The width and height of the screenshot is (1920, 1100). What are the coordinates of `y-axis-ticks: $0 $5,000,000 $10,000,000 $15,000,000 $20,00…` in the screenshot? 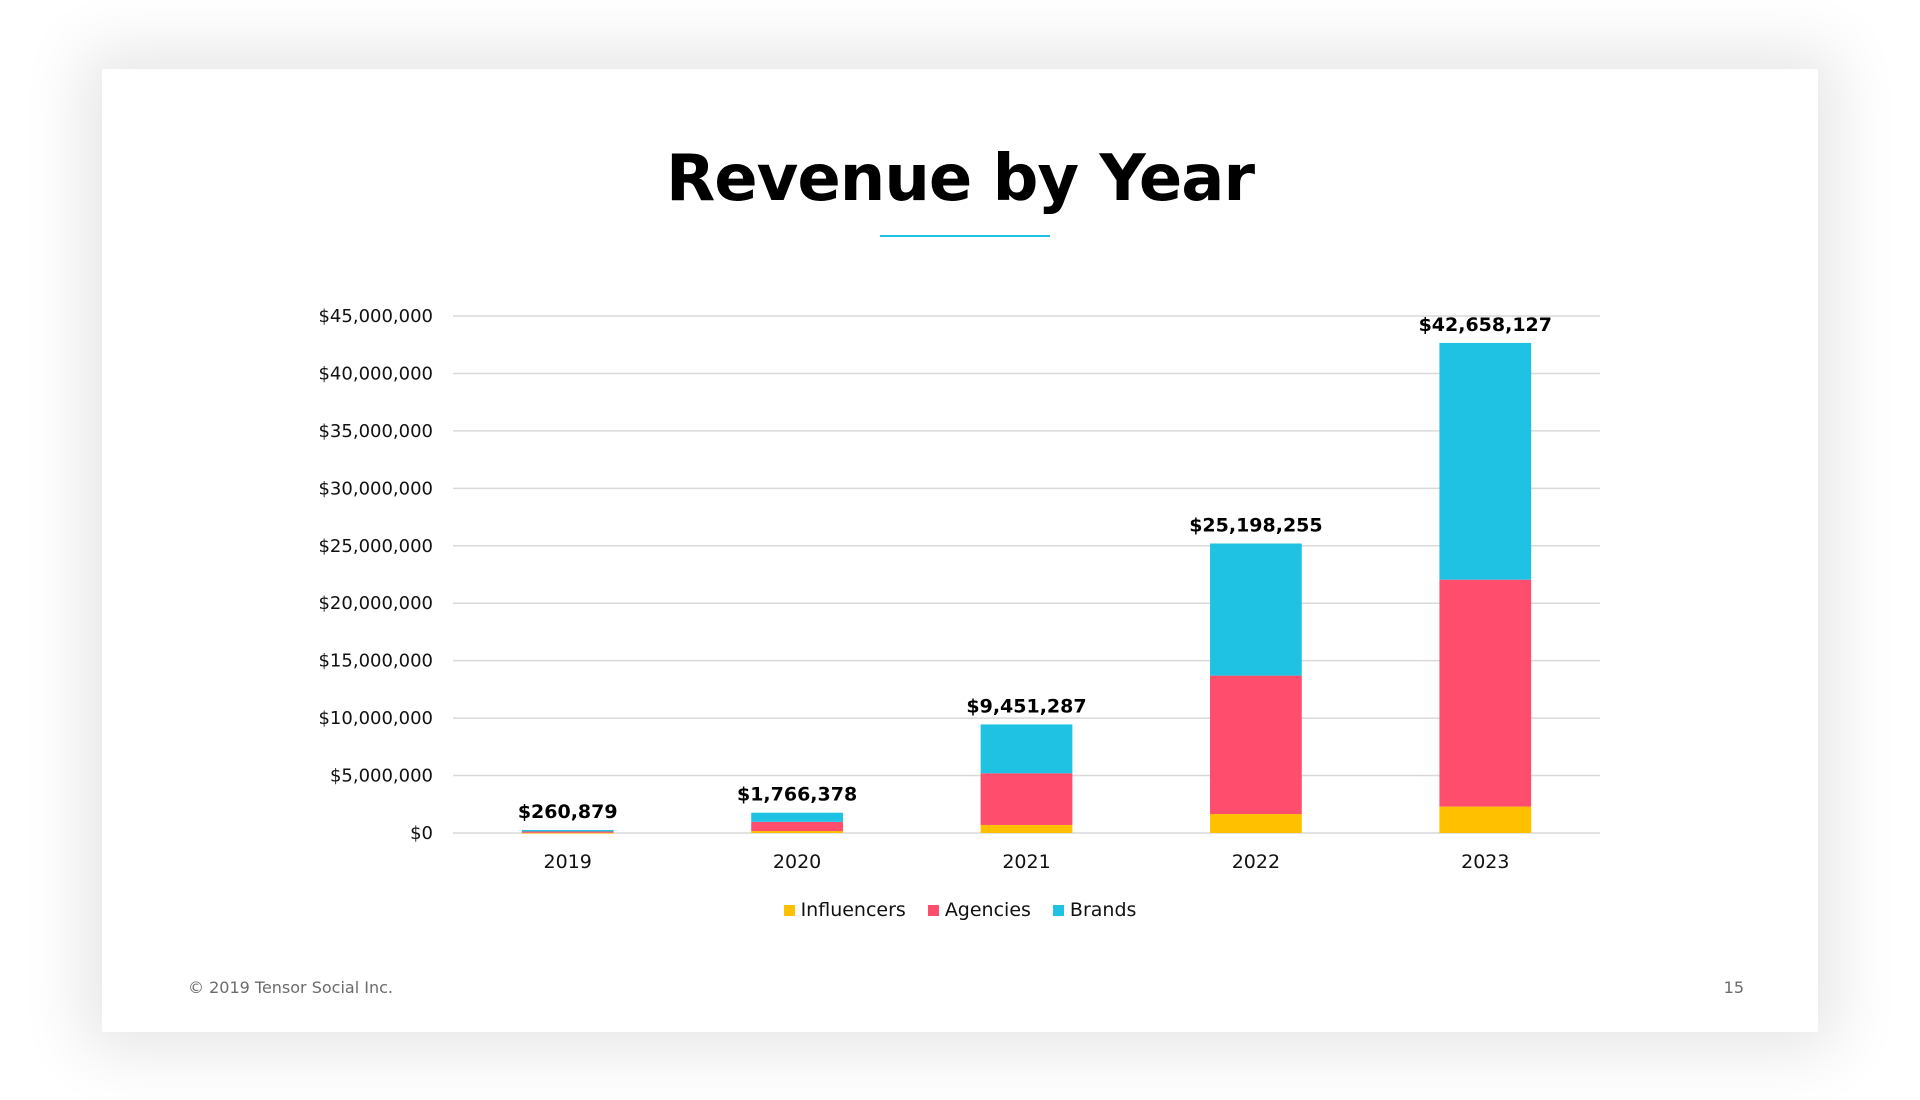 It's located at (375, 575).